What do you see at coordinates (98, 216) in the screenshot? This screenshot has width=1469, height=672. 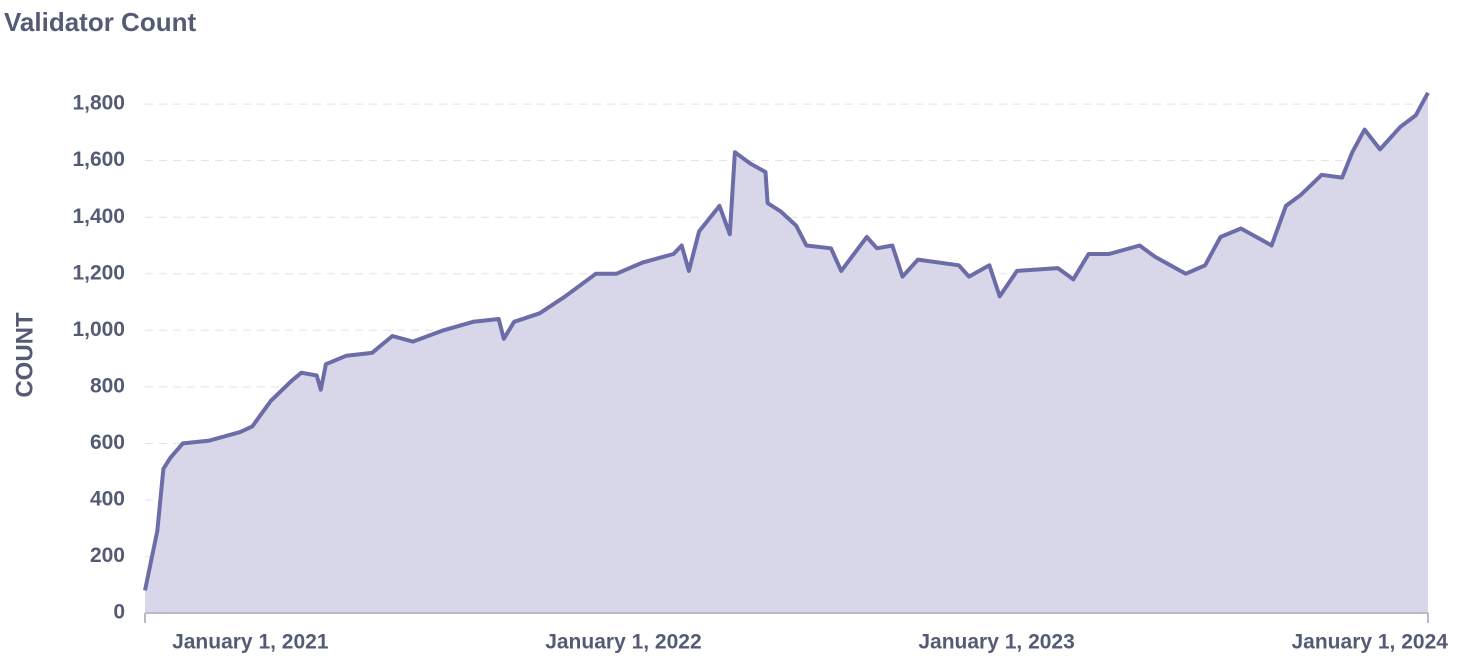 I see `y-tick-label: 1,400` at bounding box center [98, 216].